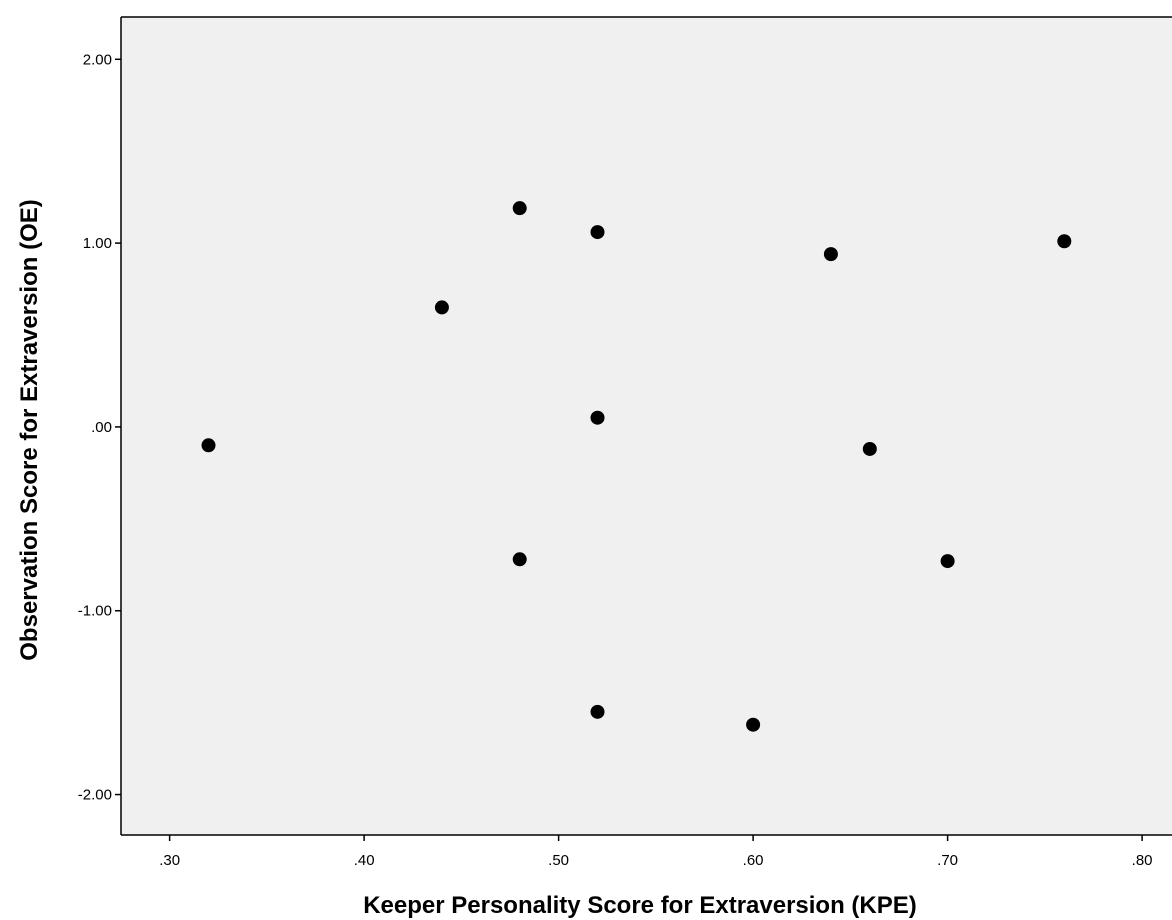  Describe the element at coordinates (656, 852) in the screenshot. I see `x-axis-ticks: .30 .40 .50 .60 .70 .80` at that location.